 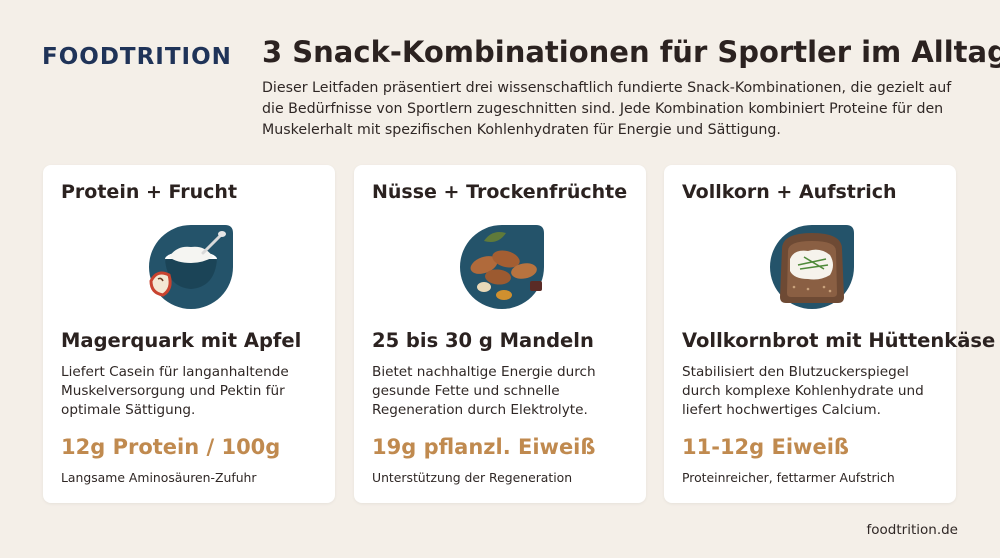 I want to click on card-note: Proteinreicher, fettarmer Aufstrich, so click(x=788, y=477).